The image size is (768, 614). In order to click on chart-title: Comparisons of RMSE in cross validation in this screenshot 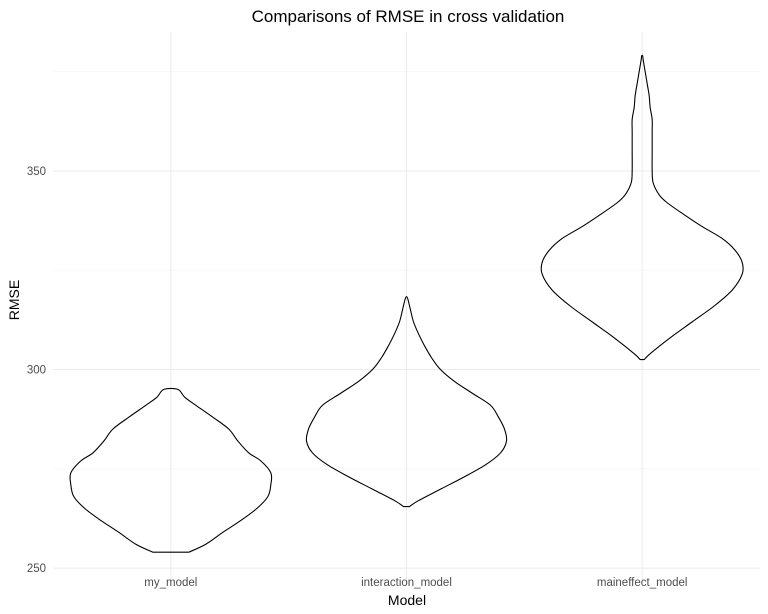, I will do `click(408, 16)`.